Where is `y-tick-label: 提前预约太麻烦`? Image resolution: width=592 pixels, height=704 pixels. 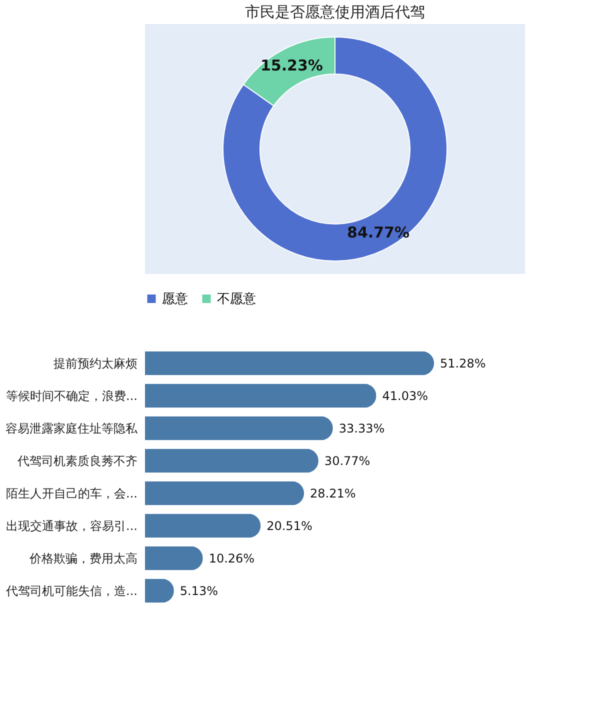
y-tick-label: 提前预约太麻烦 is located at coordinates (96, 363).